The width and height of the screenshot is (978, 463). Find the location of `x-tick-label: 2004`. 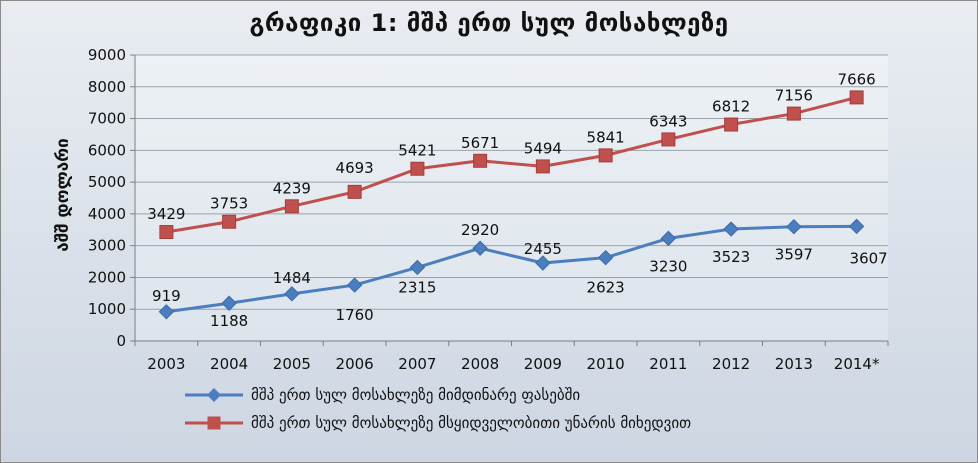

x-tick-label: 2004 is located at coordinates (229, 364).